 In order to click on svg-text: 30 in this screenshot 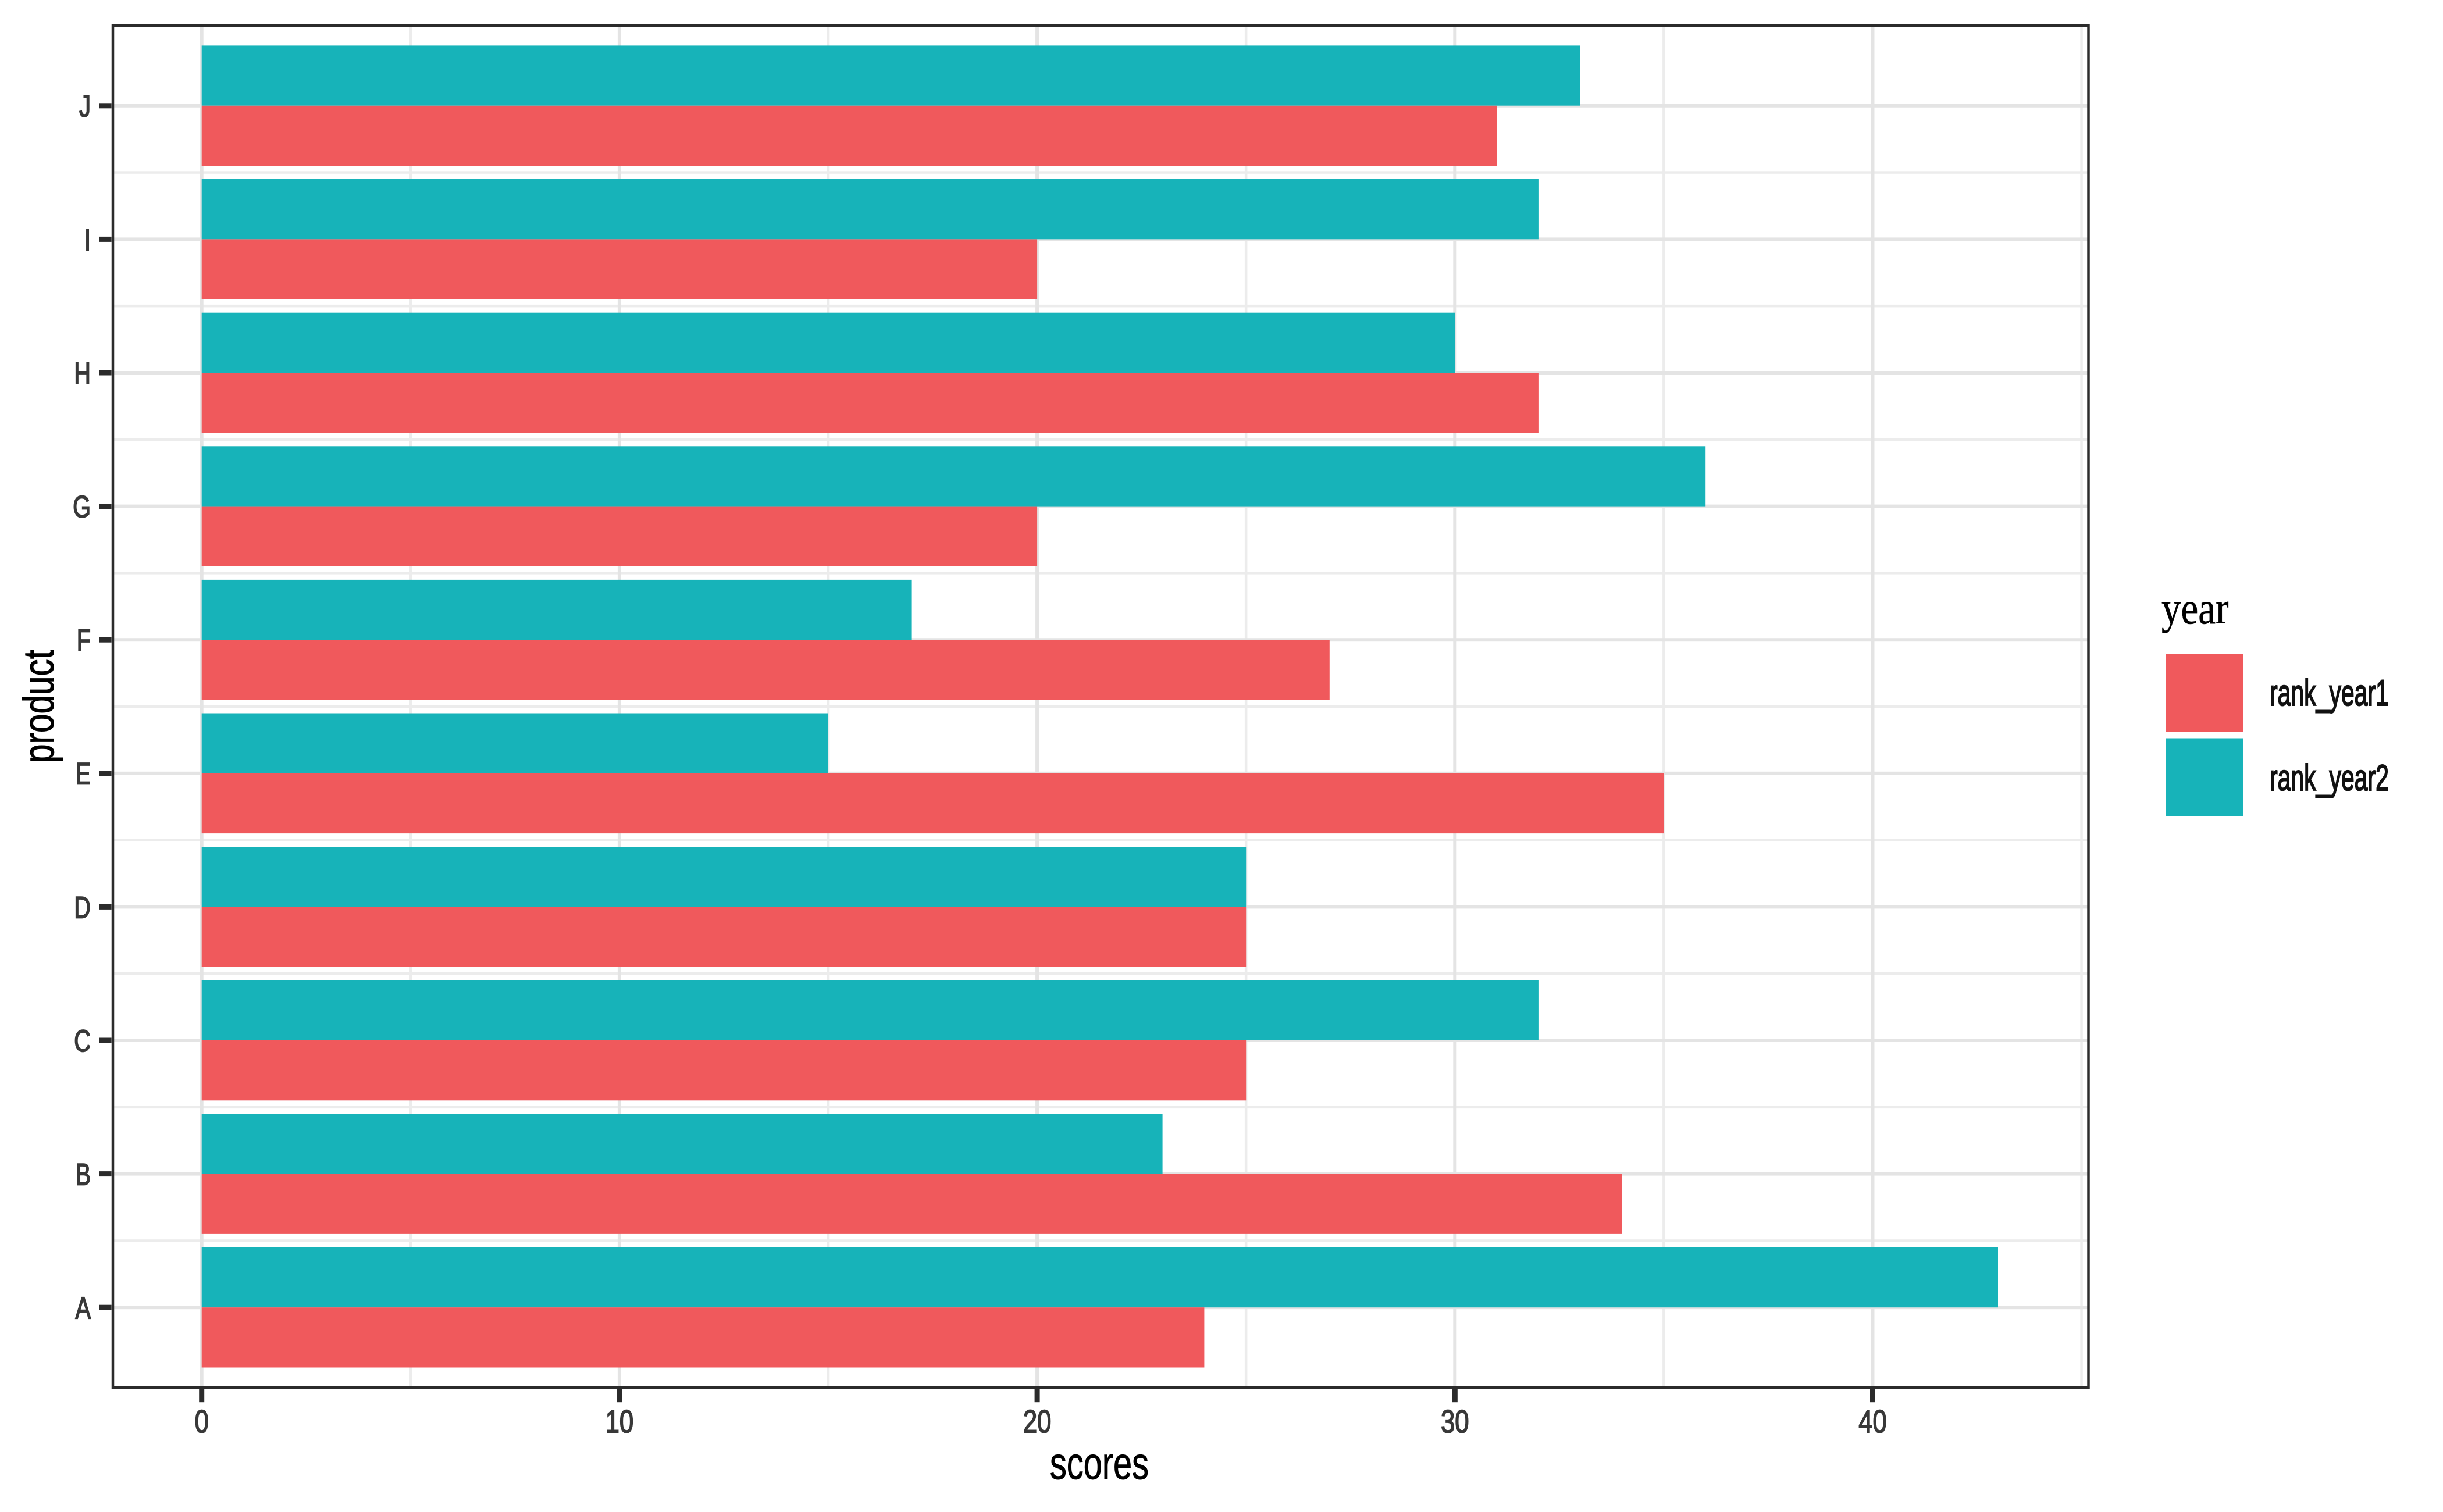, I will do `click(1455, 1421)`.